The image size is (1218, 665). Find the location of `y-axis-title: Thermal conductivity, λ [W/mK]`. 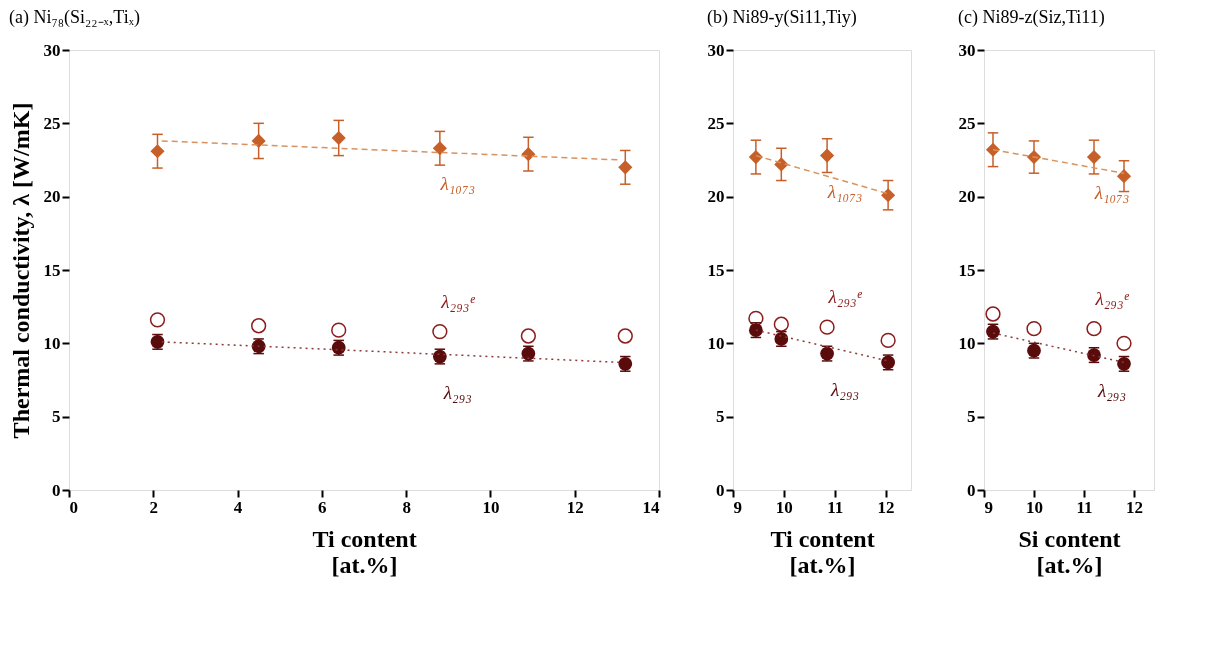

y-axis-title: Thermal conductivity, λ [W/mK] is located at coordinates (20, 270).